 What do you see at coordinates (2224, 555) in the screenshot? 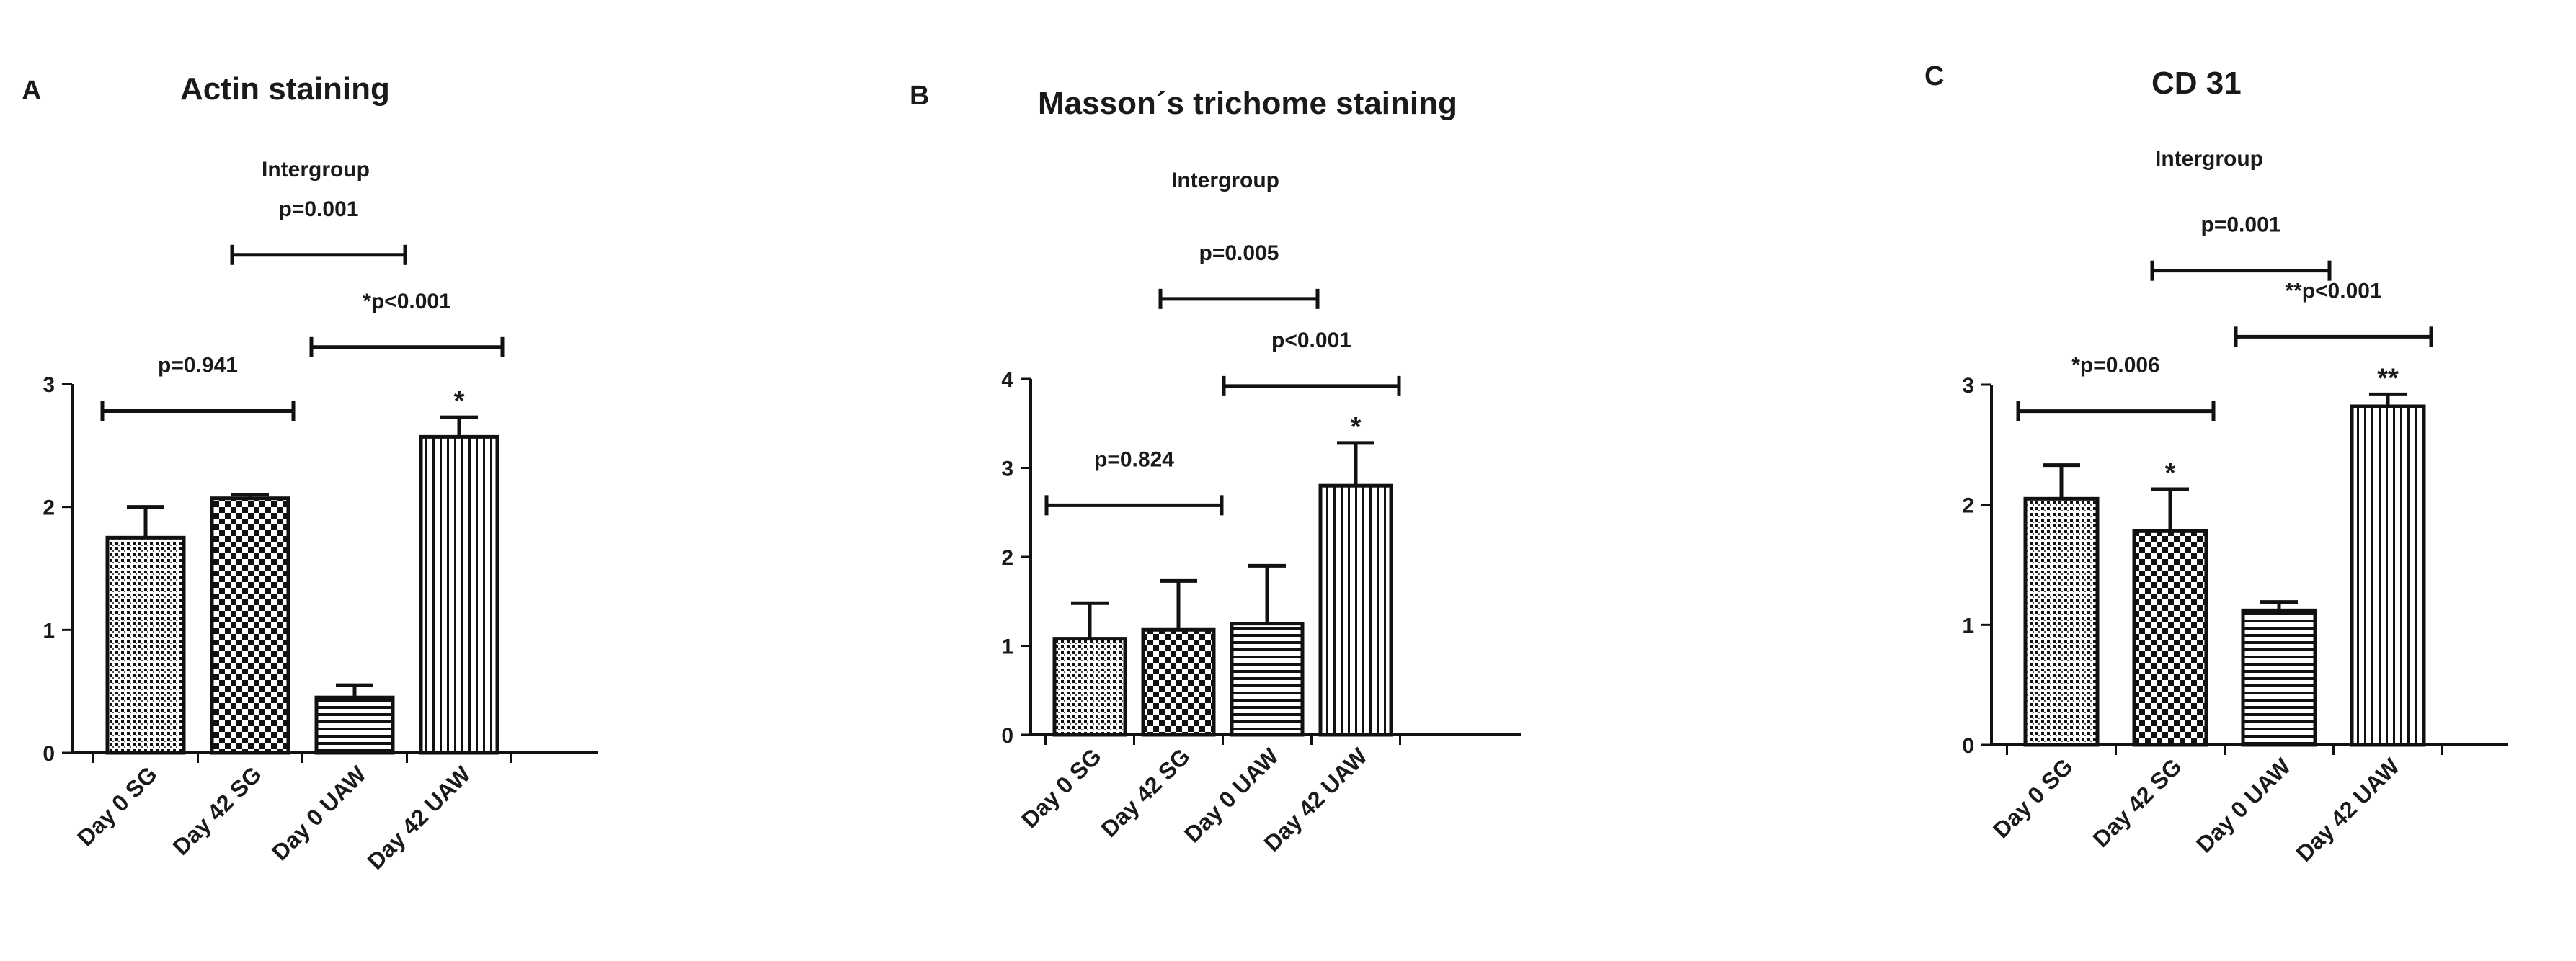
I see `bars: ***` at bounding box center [2224, 555].